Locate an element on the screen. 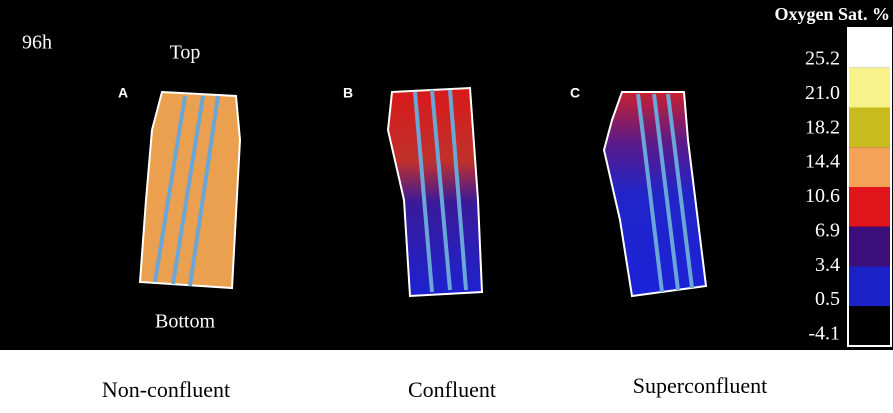 This screenshot has width=893, height=413. colorbar-label: 18.2 is located at coordinates (822, 127).